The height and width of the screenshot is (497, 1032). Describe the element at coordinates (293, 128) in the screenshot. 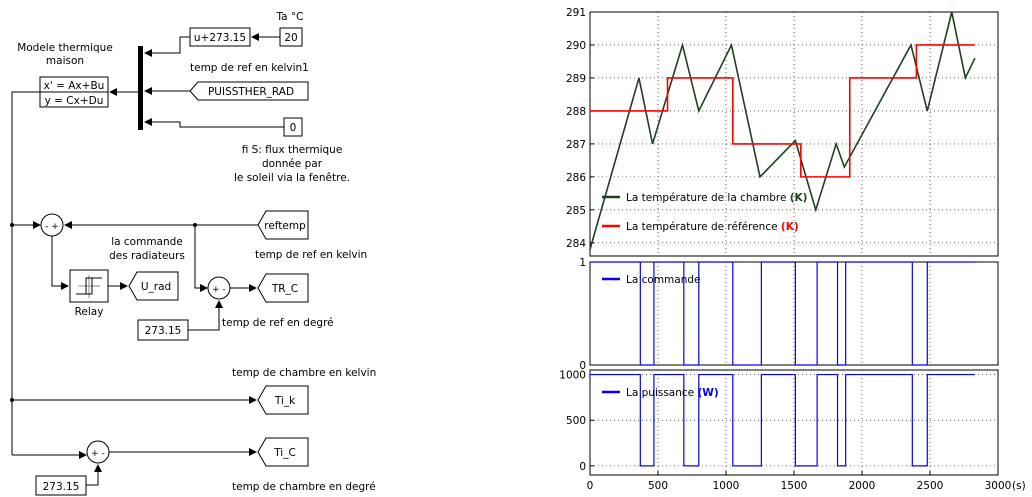

I see `const-0-value: 0` at that location.